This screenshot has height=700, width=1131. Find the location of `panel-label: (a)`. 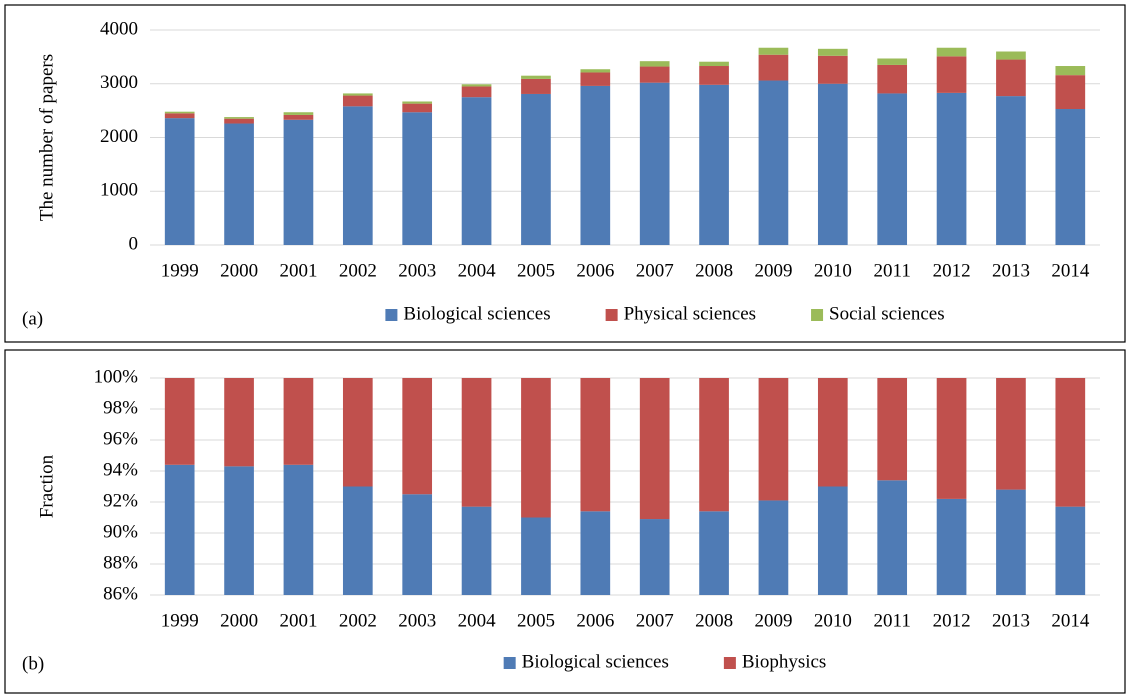

panel-label: (a) is located at coordinates (32, 318).